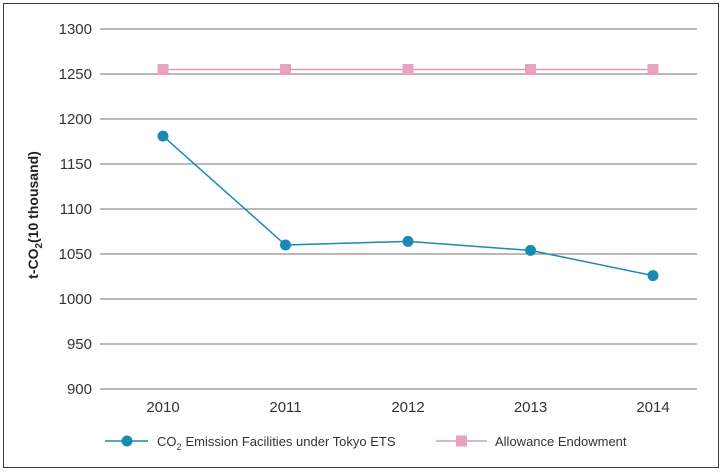 The image size is (725, 474). What do you see at coordinates (75, 299) in the screenshot?
I see `y-tick-label: 1000` at bounding box center [75, 299].